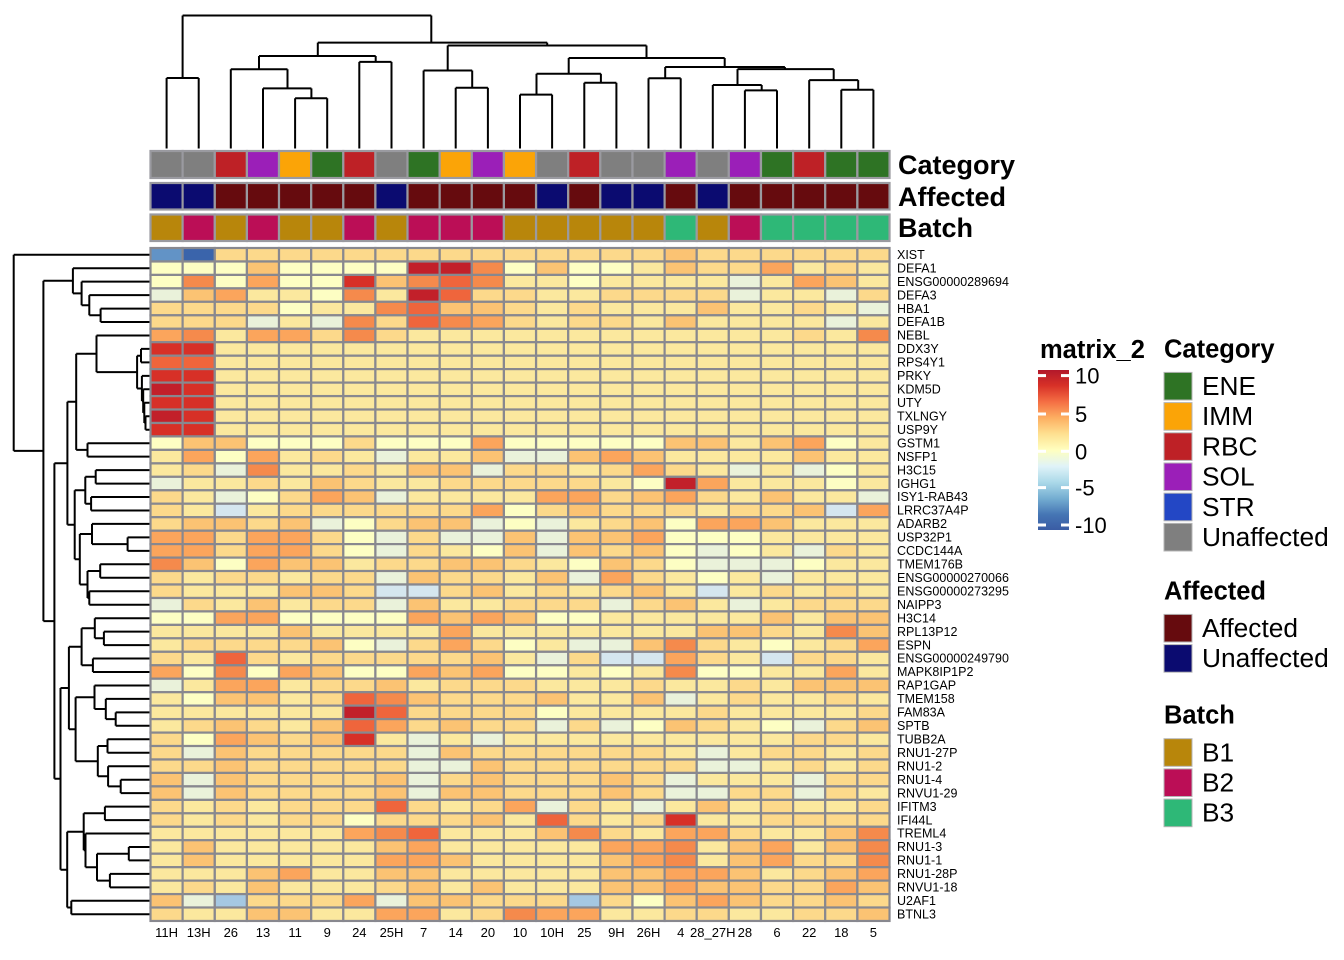 This screenshot has height=960, width=1344. I want to click on svg-text: ADARB2, so click(922, 524).